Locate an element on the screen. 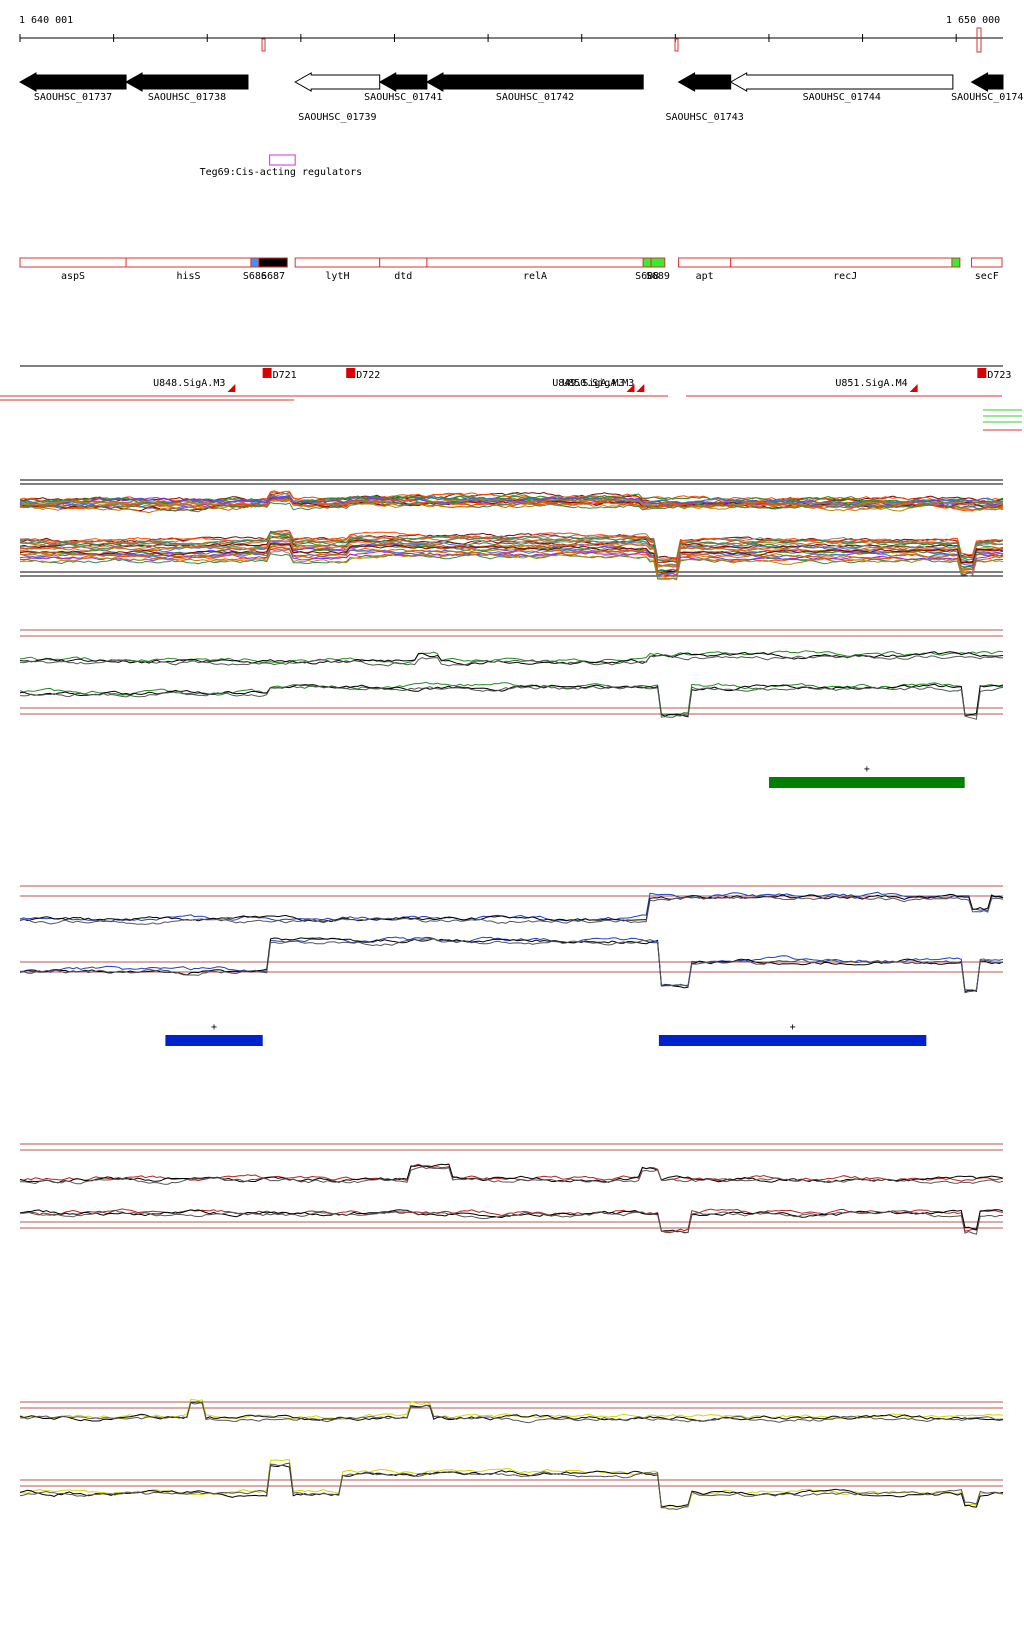 The height and width of the screenshot is (1640, 1024). regulator-track: Teg69:Cis-acting regulators is located at coordinates (281, 166).